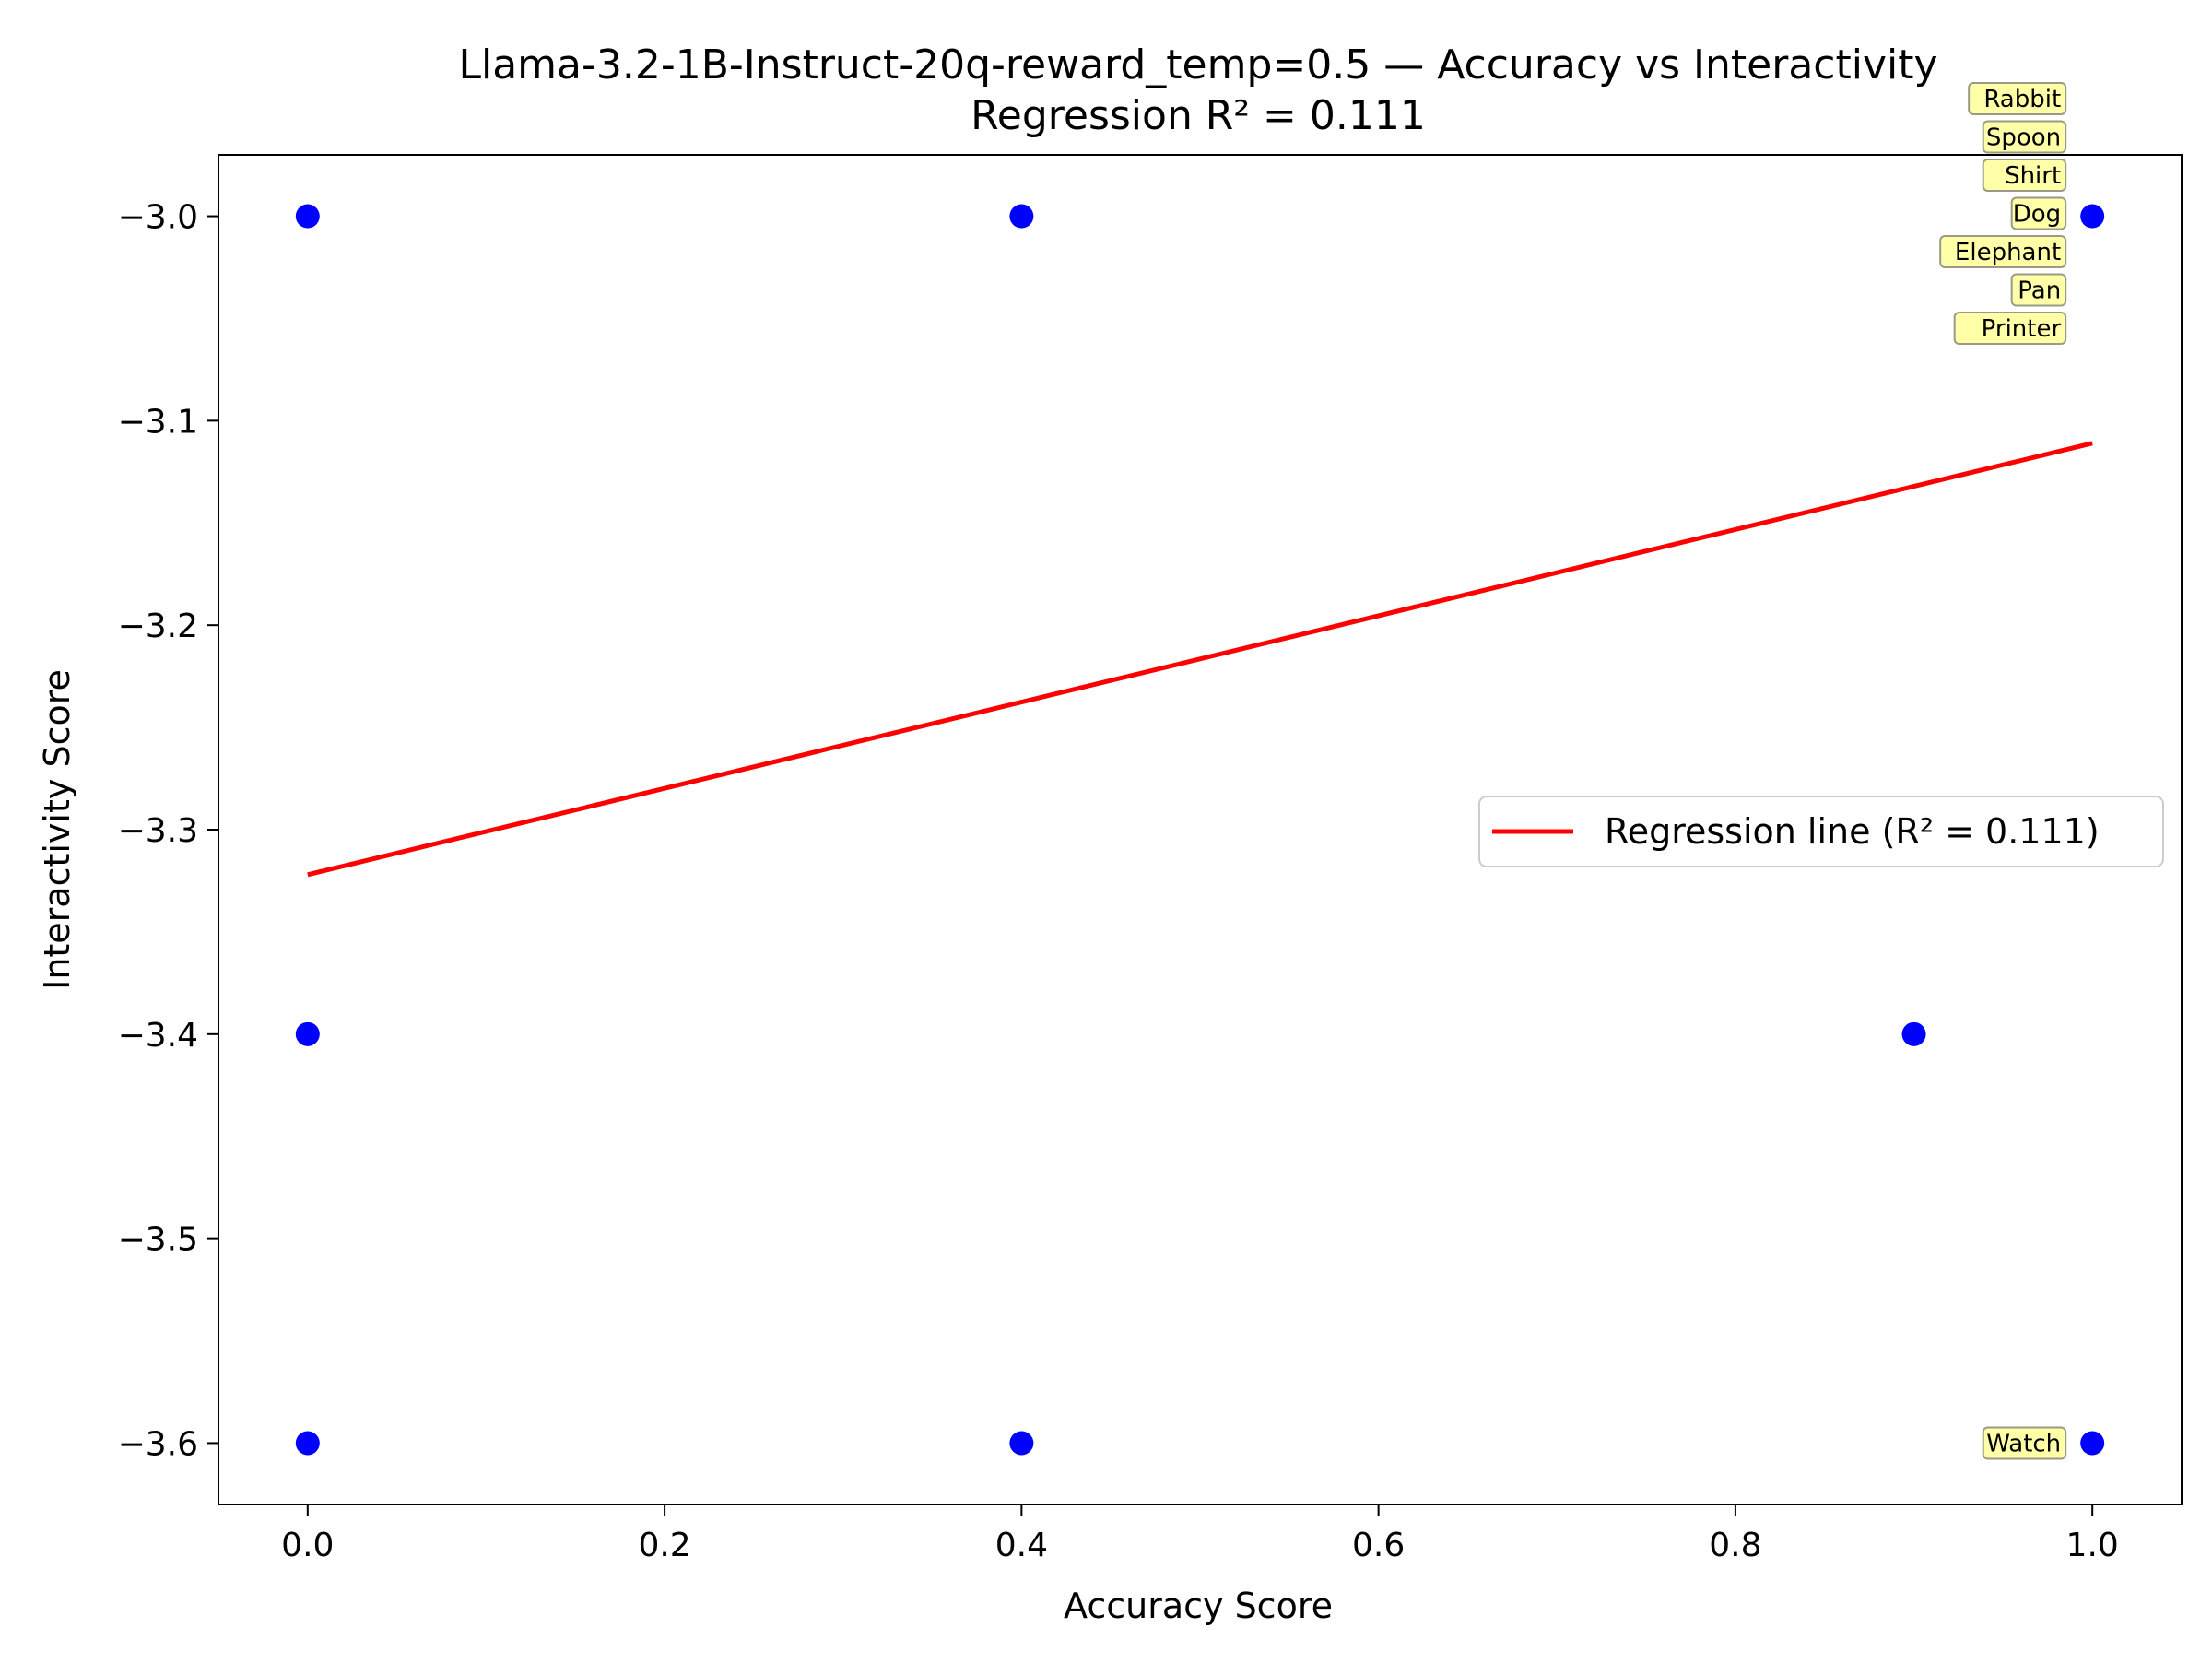 This screenshot has width=2212, height=1663. I want to click on chart-subtitle: Regression R² = 0.111, so click(1198, 115).